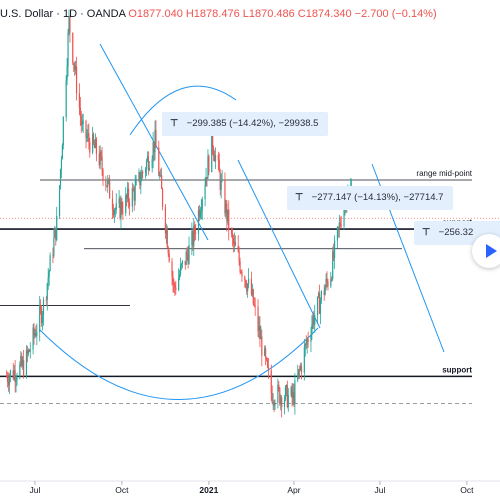 The width and height of the screenshot is (500, 500). I want to click on arc-top, so click(183, 110).